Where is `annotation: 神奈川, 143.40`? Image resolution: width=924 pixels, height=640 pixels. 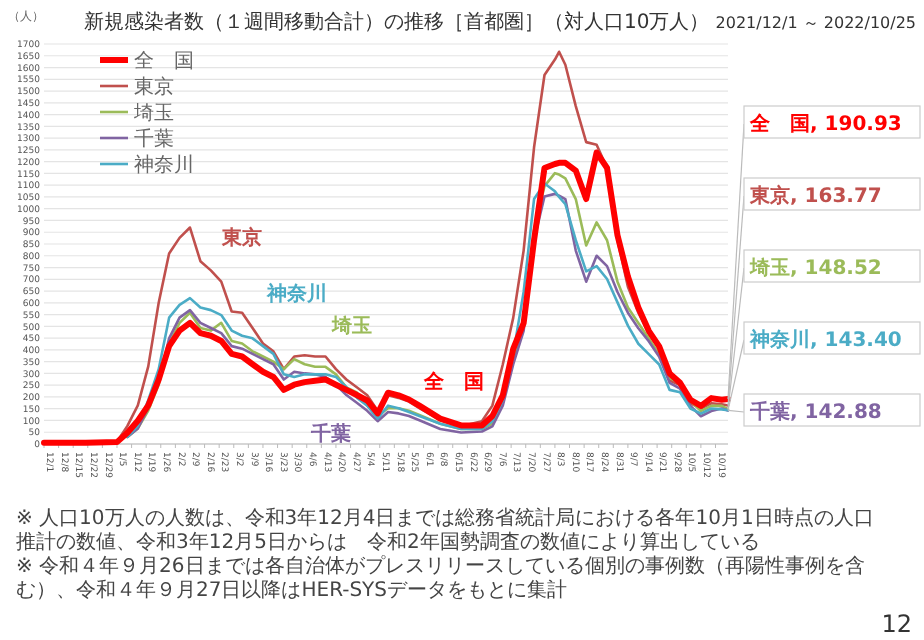
annotation: 神奈川, 143.40 is located at coordinates (825, 340).